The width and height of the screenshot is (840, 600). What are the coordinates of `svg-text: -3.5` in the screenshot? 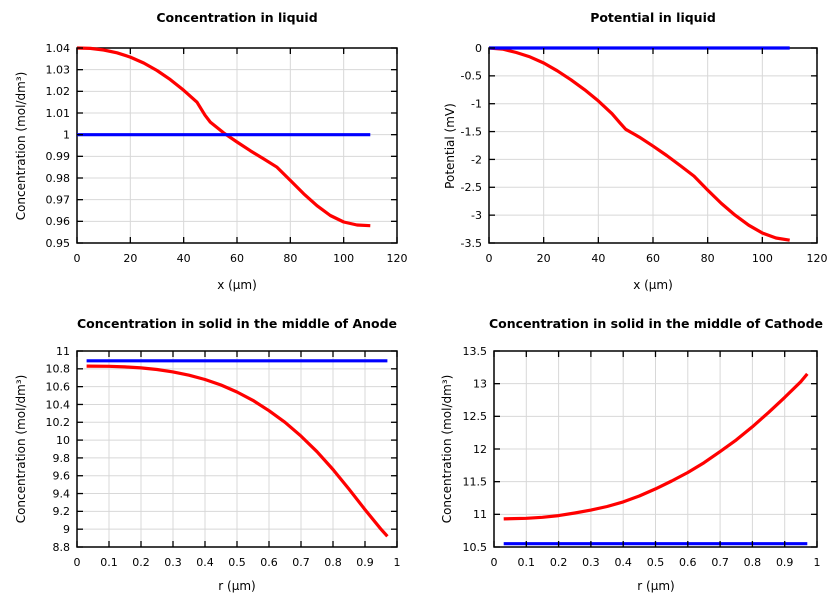 It's located at (471, 243).